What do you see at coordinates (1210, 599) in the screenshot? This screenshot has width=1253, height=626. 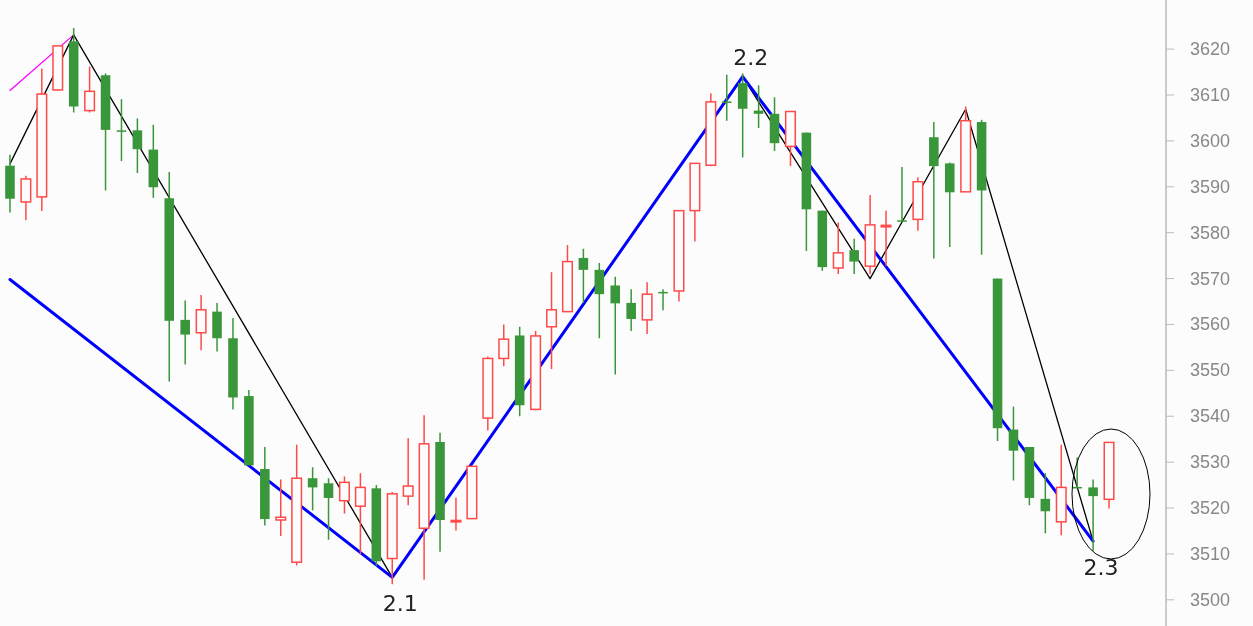 I see `y-tick-label: 3500` at bounding box center [1210, 599].